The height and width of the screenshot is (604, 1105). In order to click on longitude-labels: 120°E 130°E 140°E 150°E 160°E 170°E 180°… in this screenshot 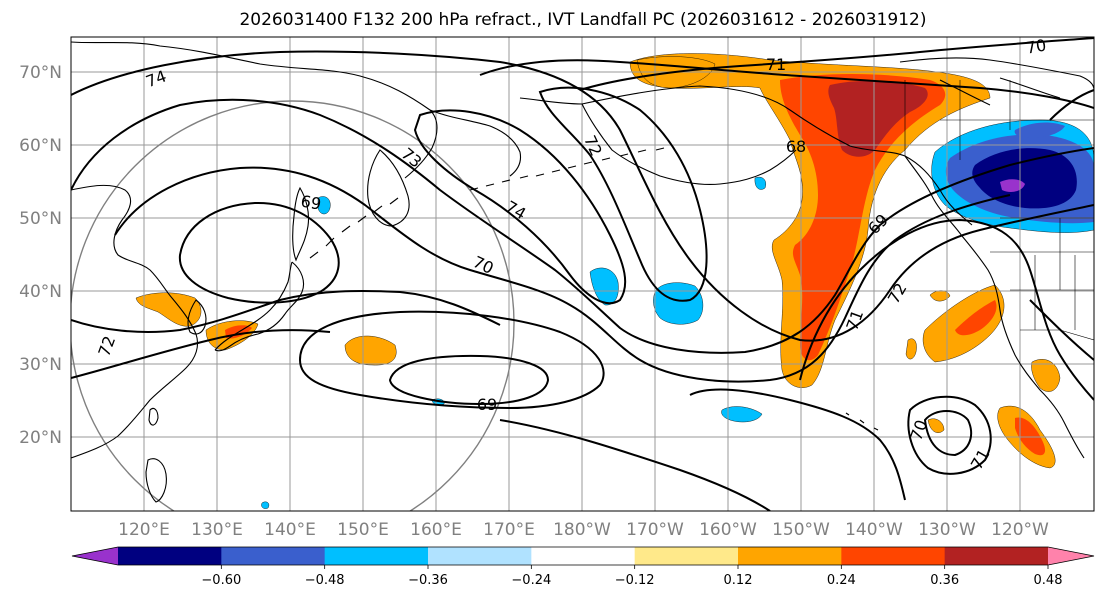, I will do `click(583, 530)`.